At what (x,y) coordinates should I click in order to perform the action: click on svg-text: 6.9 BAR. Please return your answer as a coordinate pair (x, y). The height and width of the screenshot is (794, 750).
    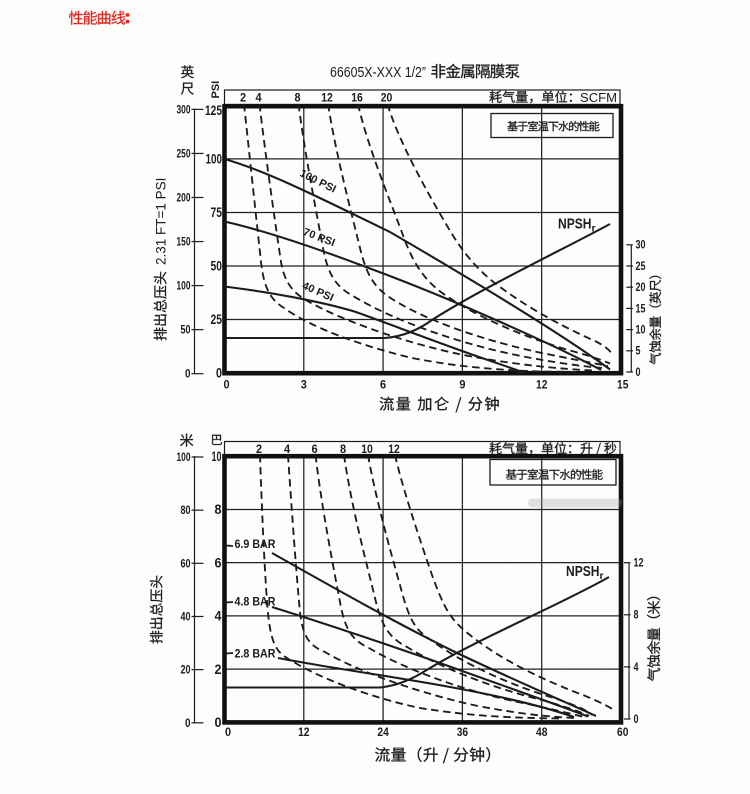
    Looking at the image, I should click on (255, 544).